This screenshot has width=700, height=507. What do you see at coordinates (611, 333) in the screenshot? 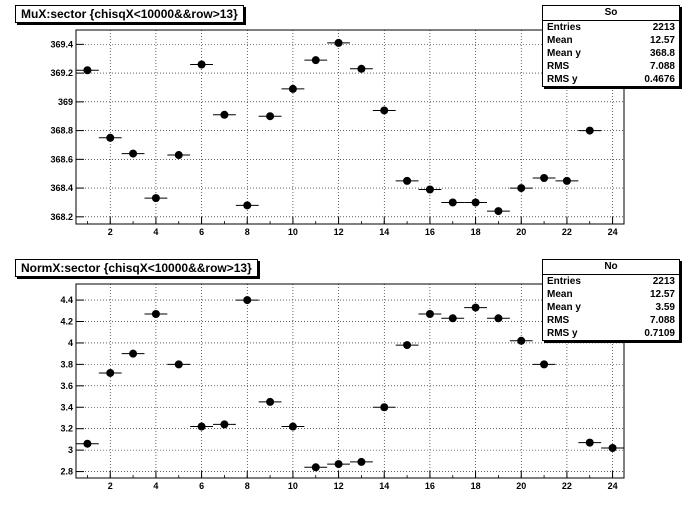
I see `stats-row-rms-y: RMS y 0.7109` at bounding box center [611, 333].